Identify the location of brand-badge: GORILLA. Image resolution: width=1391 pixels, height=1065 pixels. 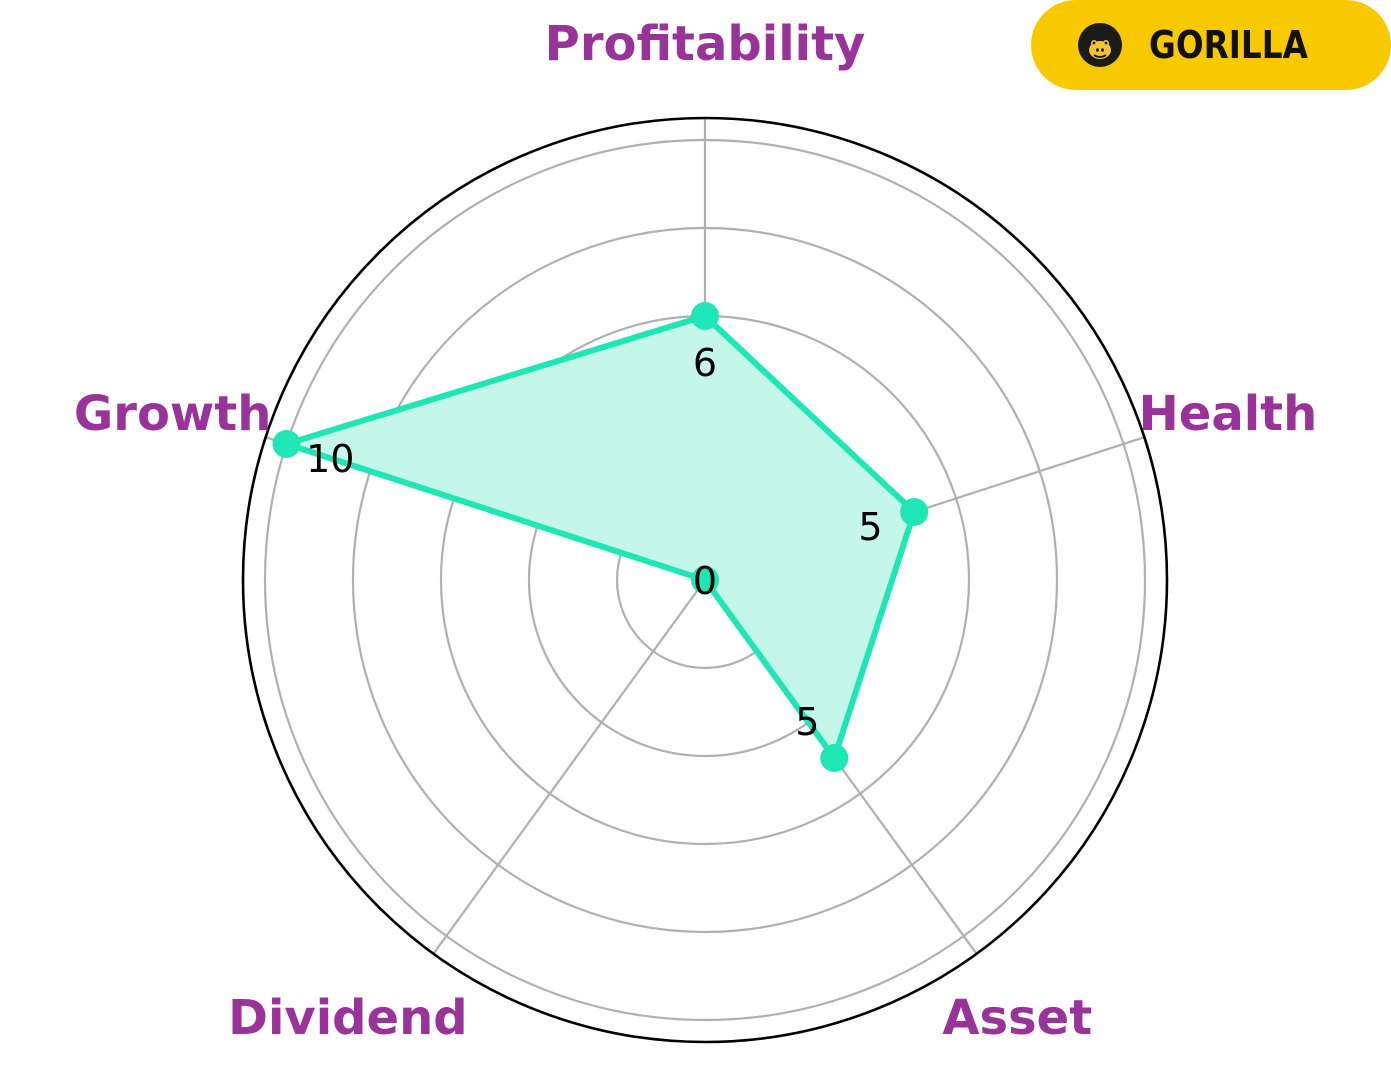
(1211, 45).